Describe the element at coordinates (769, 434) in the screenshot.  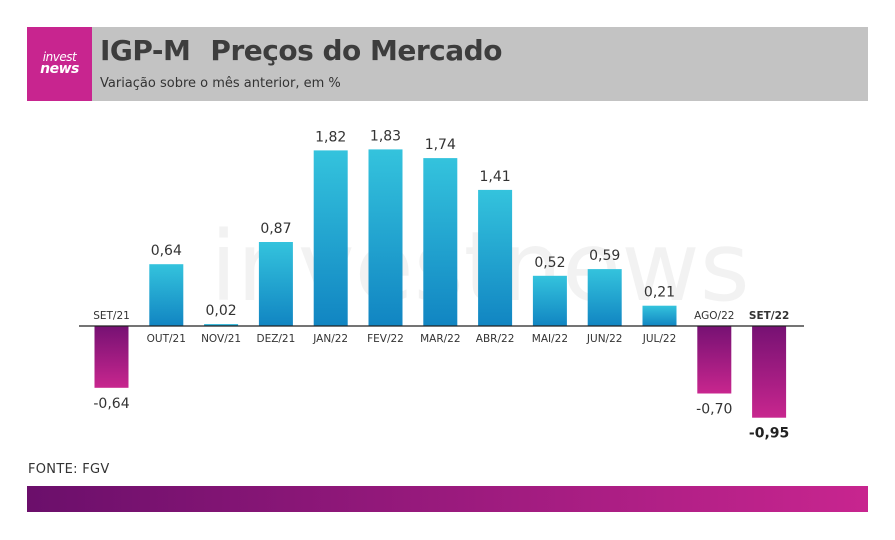
I see `value-label: -0,95` at that location.